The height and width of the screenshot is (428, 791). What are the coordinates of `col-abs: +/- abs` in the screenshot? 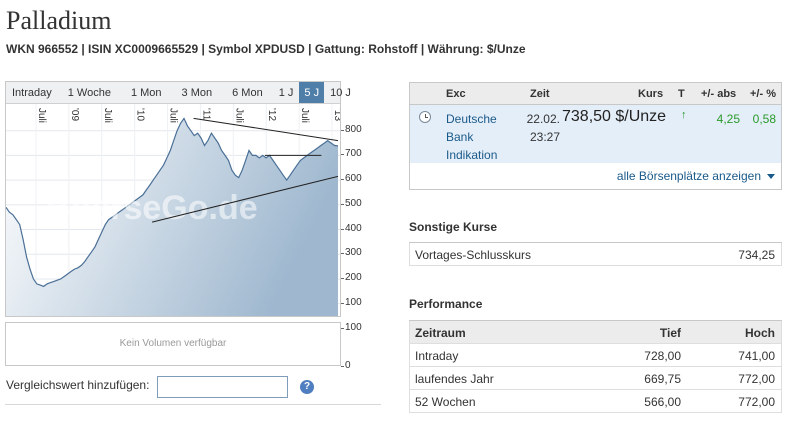 It's located at (719, 94).